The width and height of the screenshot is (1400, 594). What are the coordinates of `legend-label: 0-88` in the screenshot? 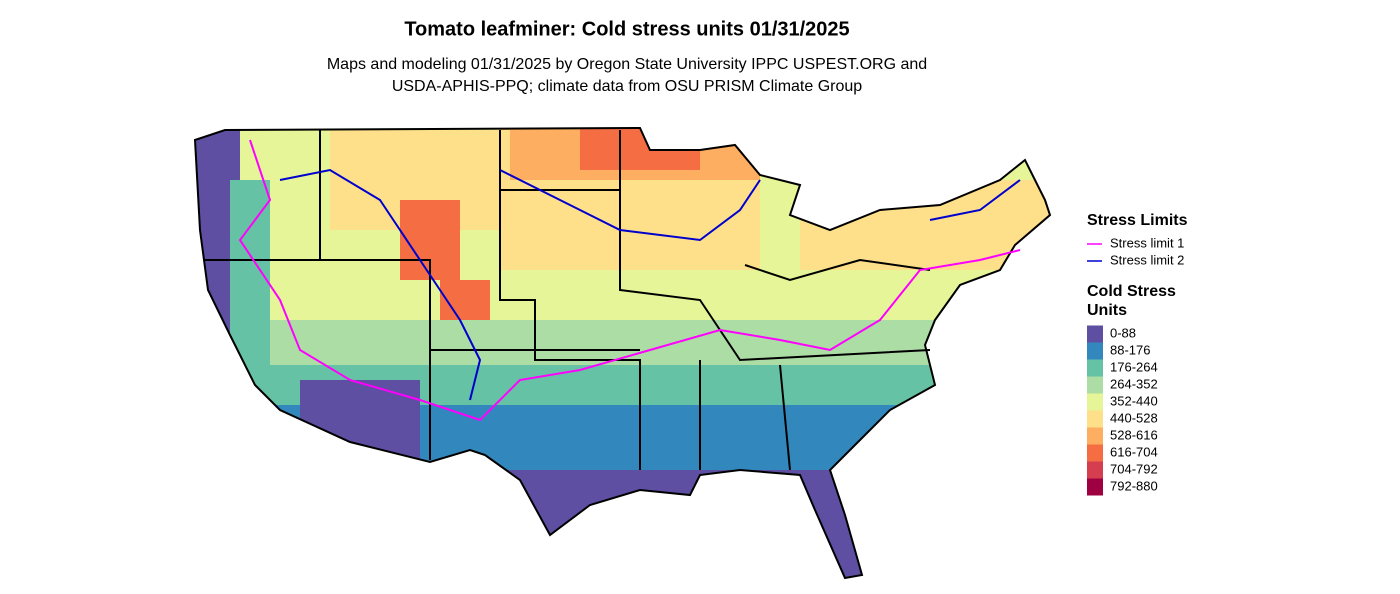 It's located at (1123, 332).